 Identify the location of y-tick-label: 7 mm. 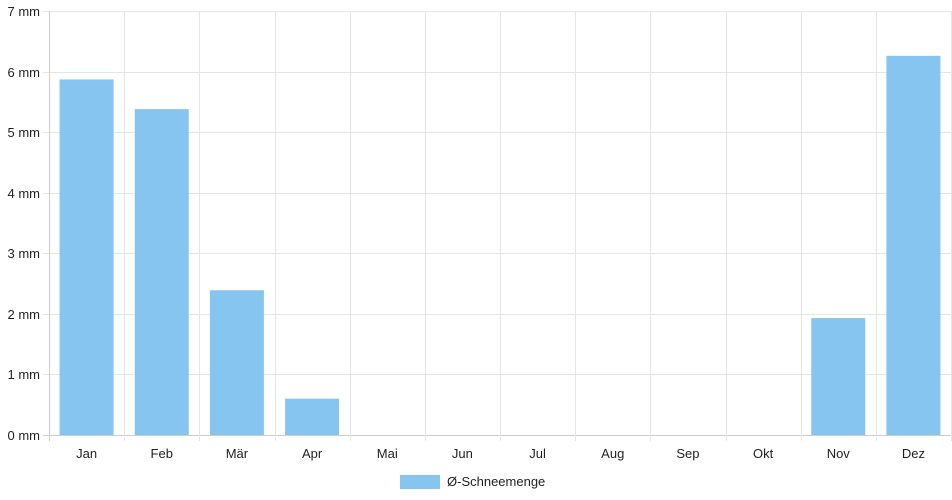
(24, 11).